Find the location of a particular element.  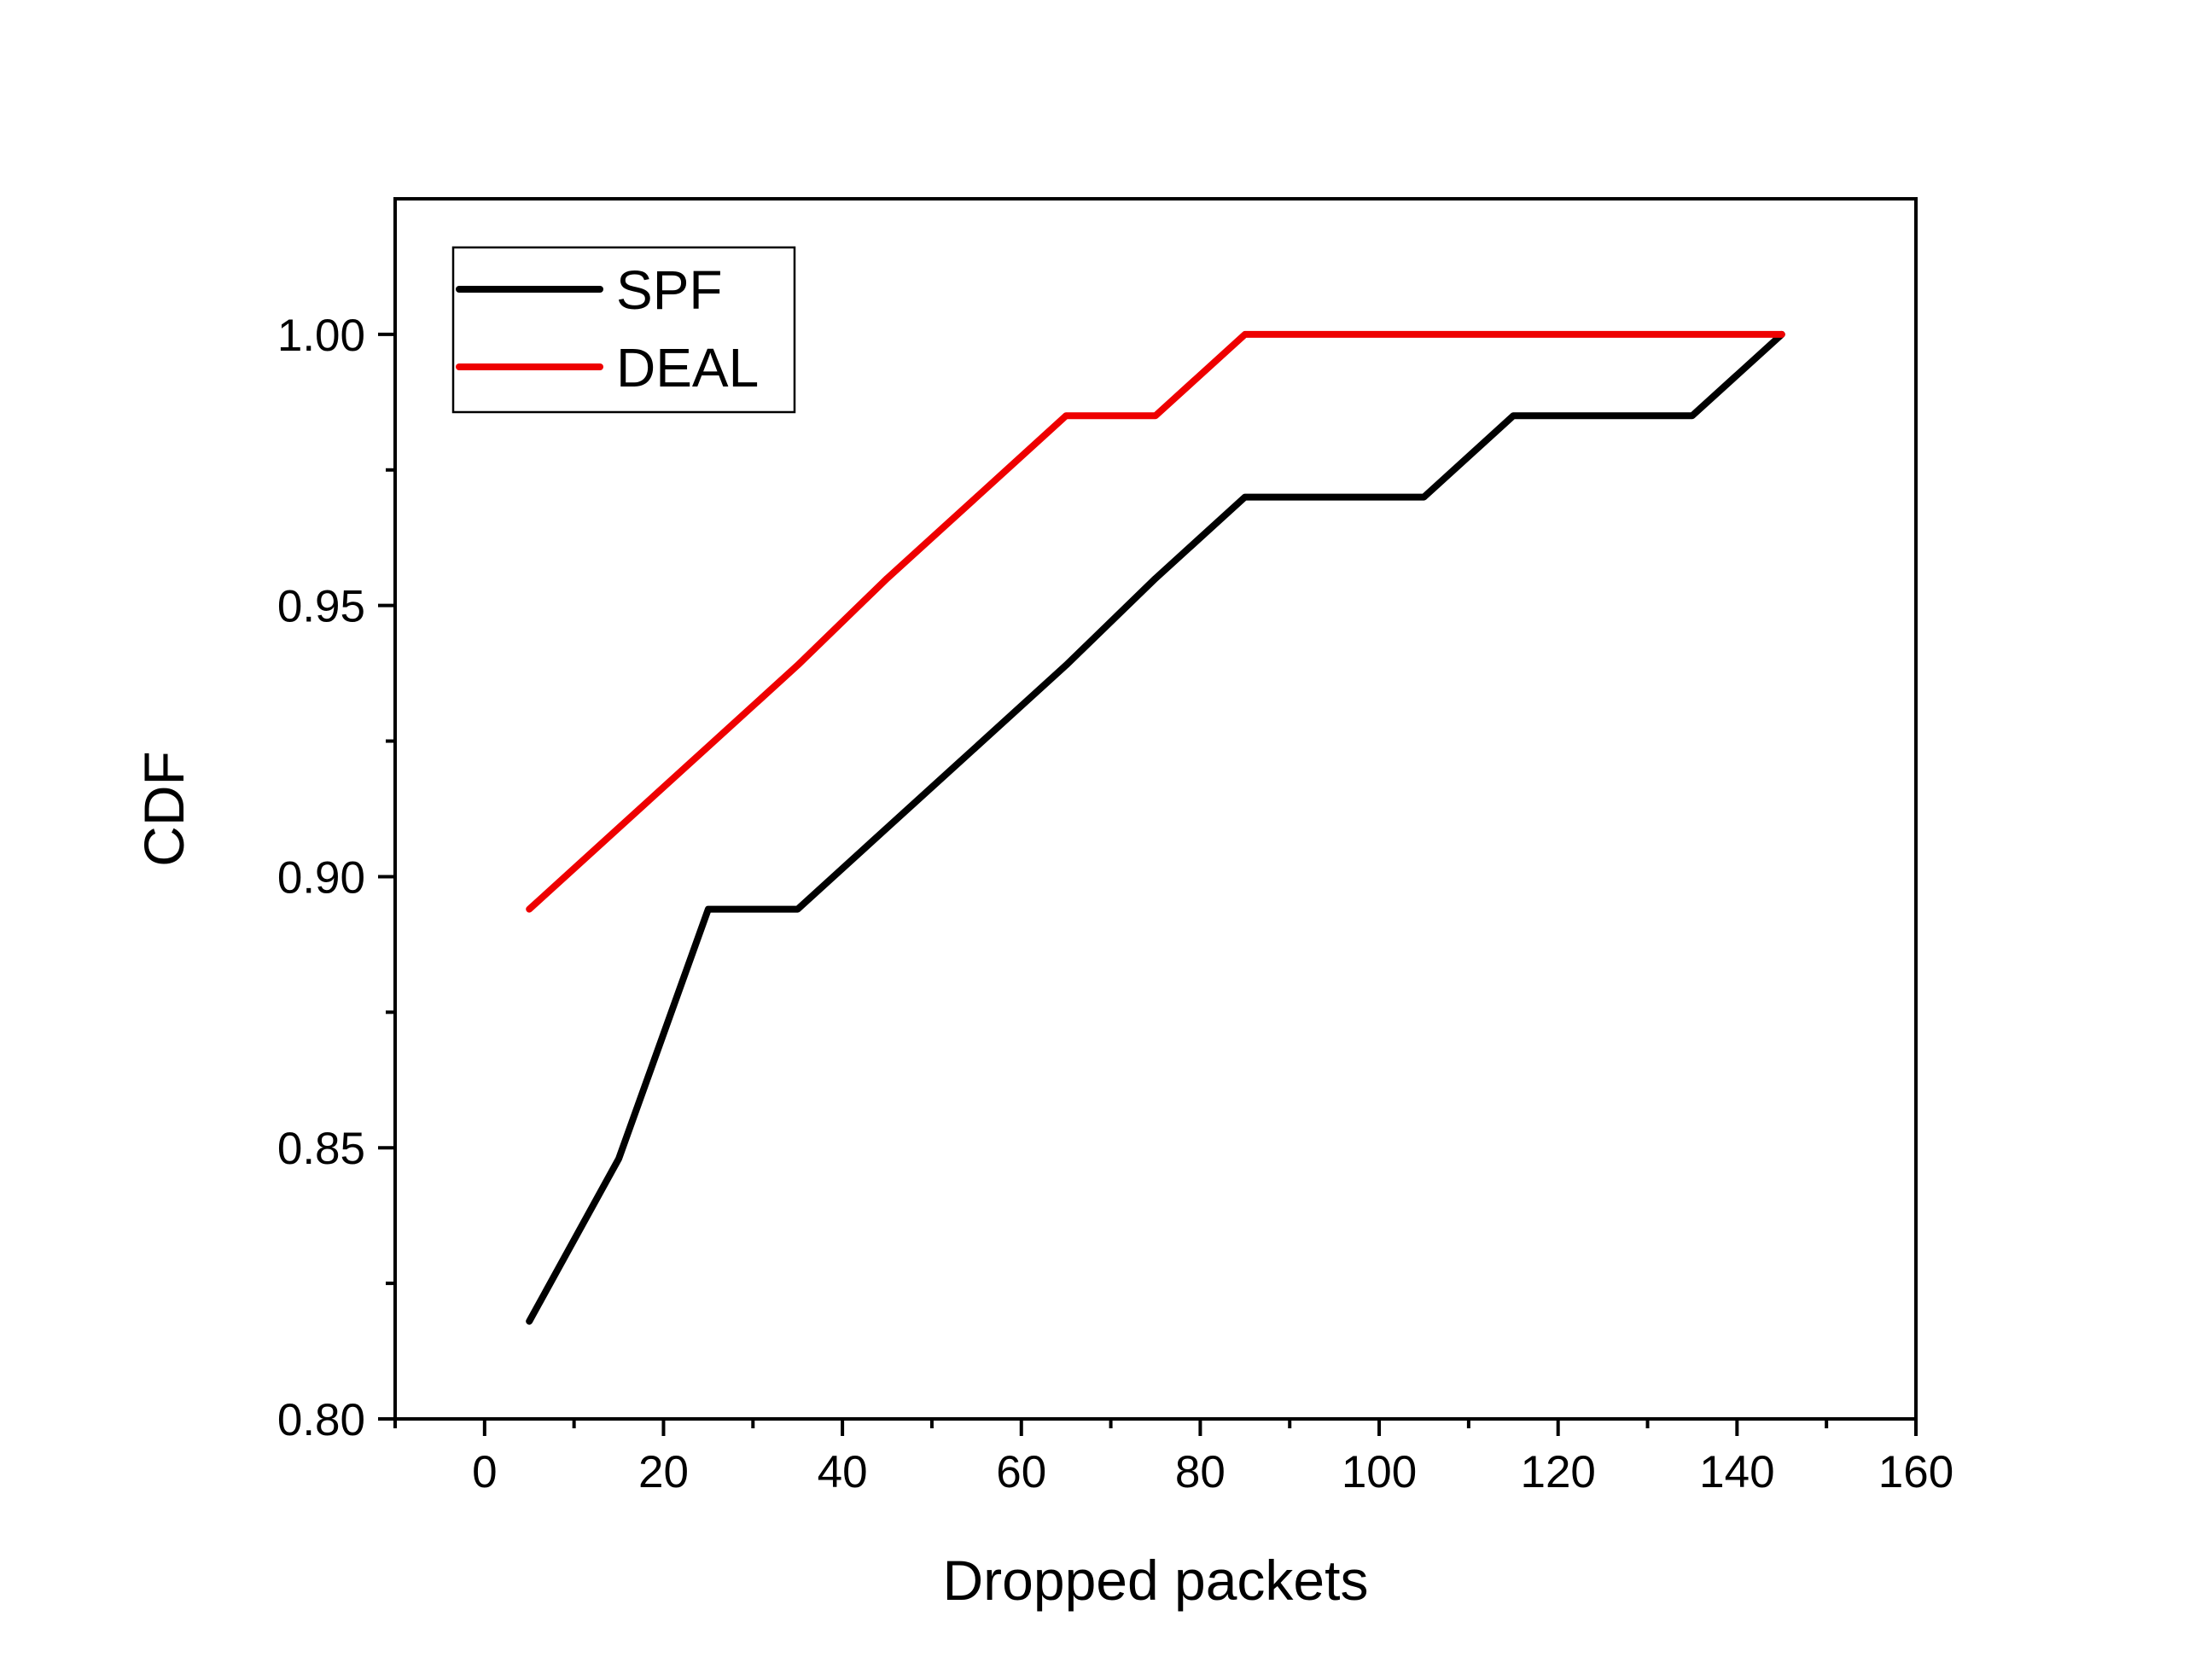

y-tick-label: 0.80 is located at coordinates (321, 1420).